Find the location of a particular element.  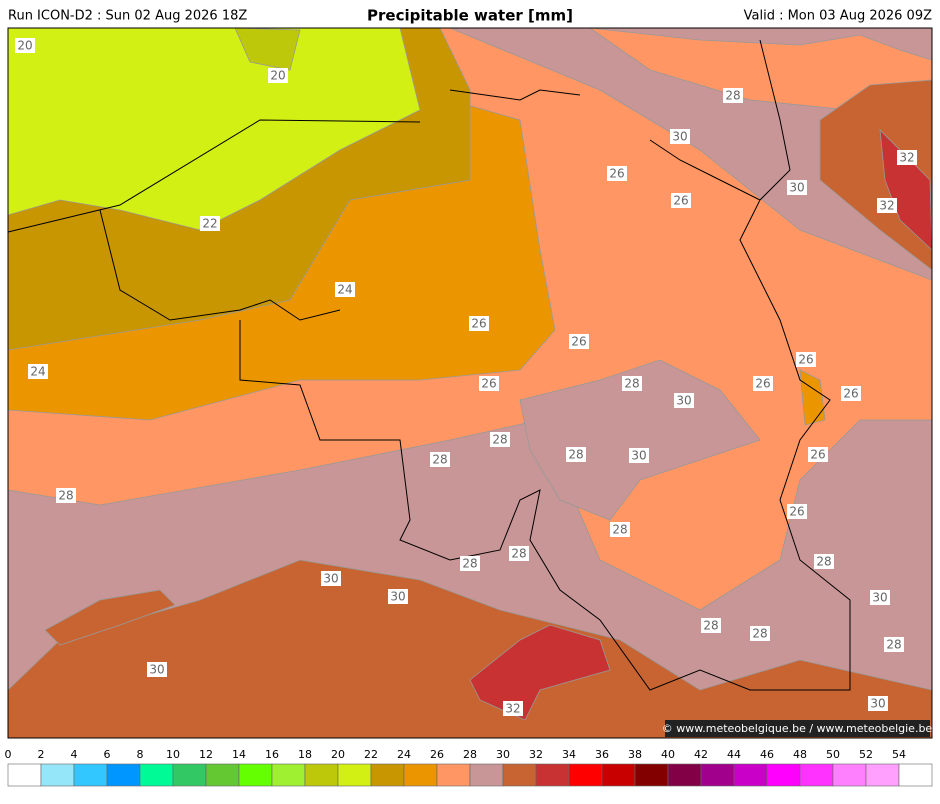

colorbar-tick: 0 is located at coordinates (8, 754).